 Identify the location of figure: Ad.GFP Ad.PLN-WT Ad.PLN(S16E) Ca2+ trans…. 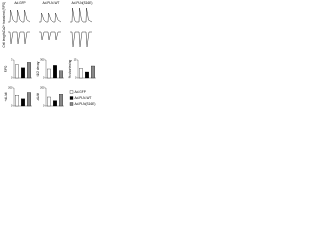
(49, 54).